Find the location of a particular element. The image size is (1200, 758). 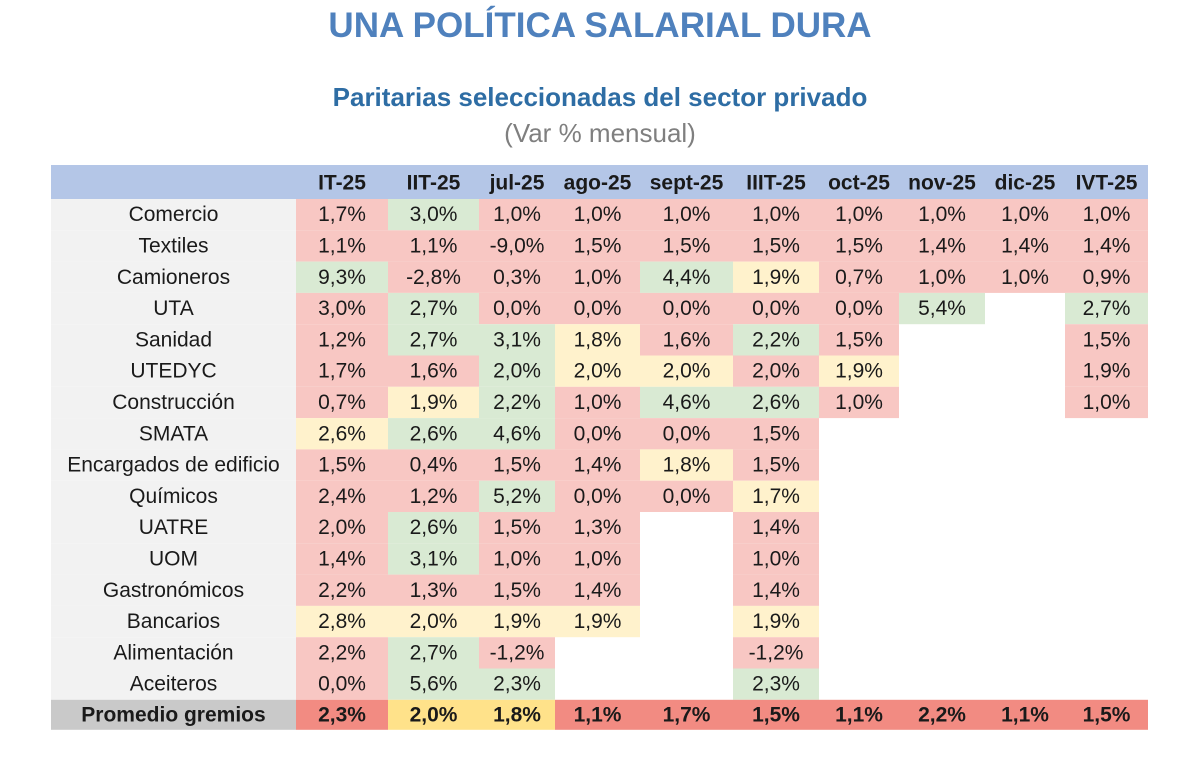

column-header: oct-25 is located at coordinates (859, 183).